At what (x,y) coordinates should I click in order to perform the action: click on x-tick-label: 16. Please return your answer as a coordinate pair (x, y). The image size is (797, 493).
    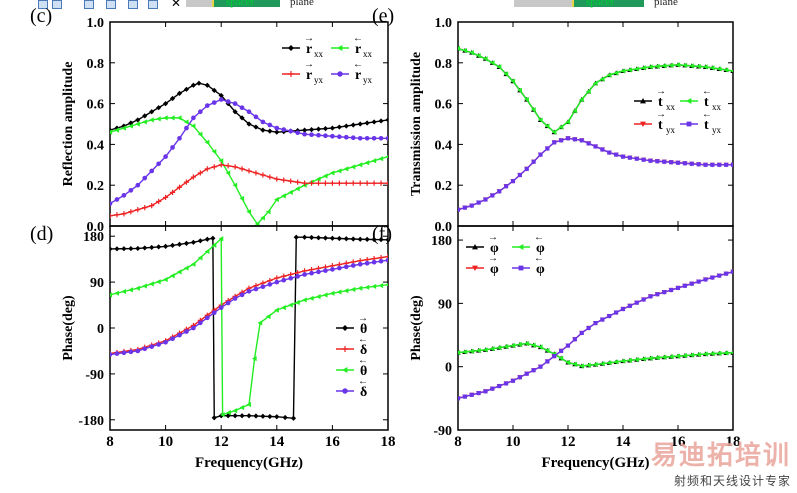
    Looking at the image, I should click on (679, 442).